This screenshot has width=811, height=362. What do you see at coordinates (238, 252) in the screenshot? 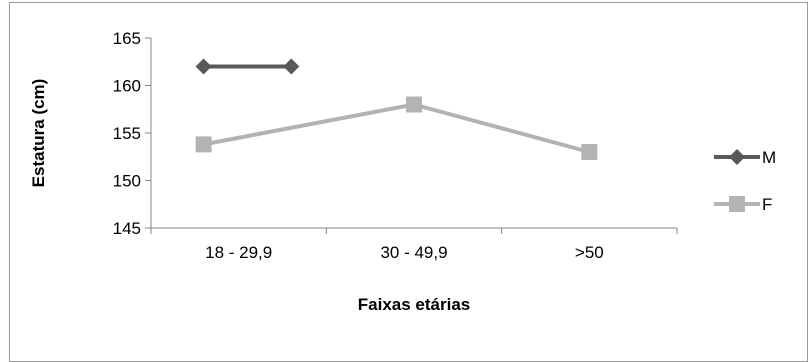
I see `x-tick-label: 18 - 29,9` at bounding box center [238, 252].